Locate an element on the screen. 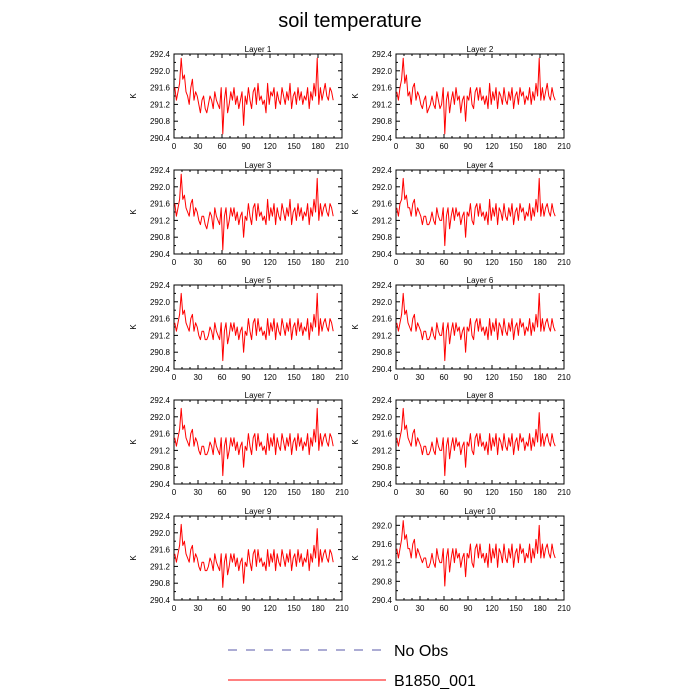 This screenshot has height=700, width=700. legend-label-2: B1850_001 is located at coordinates (435, 681).